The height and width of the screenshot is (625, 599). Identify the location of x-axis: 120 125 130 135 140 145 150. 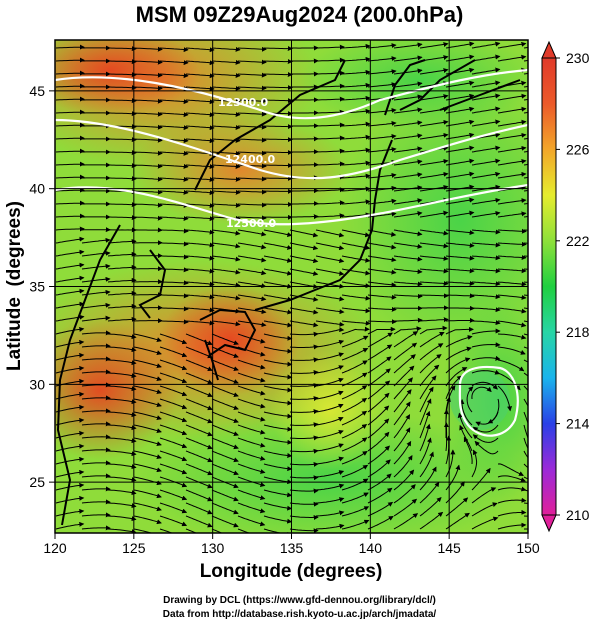
(291, 544).